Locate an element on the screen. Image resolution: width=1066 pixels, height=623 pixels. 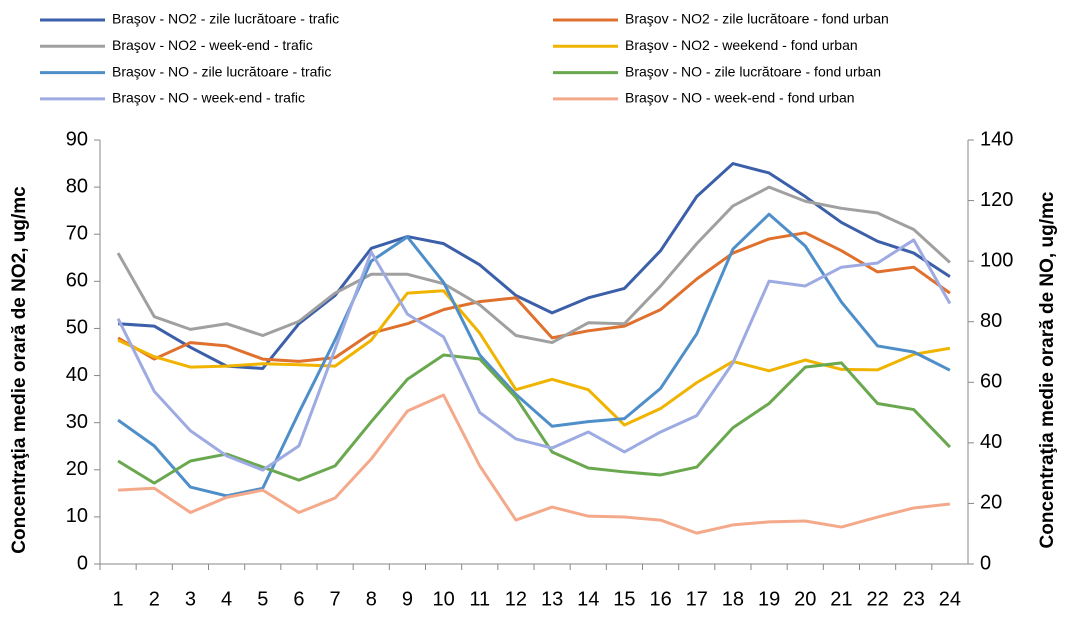
legend-label: Braşov - NO - week-end - fond urban is located at coordinates (740, 98).